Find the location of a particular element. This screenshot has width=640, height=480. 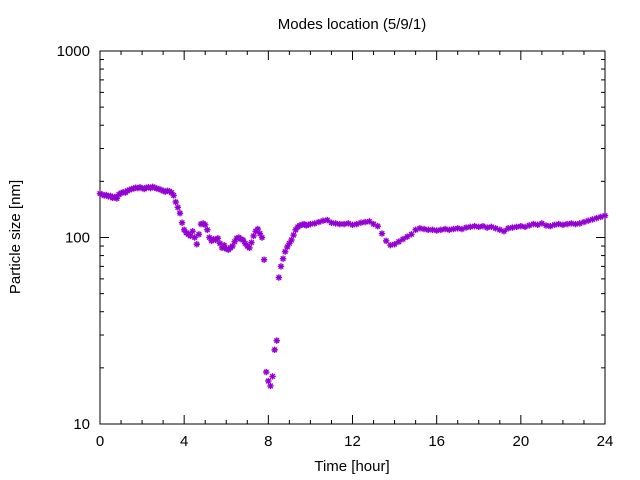

chart-title: Modes location (5/9/1) is located at coordinates (352, 24).